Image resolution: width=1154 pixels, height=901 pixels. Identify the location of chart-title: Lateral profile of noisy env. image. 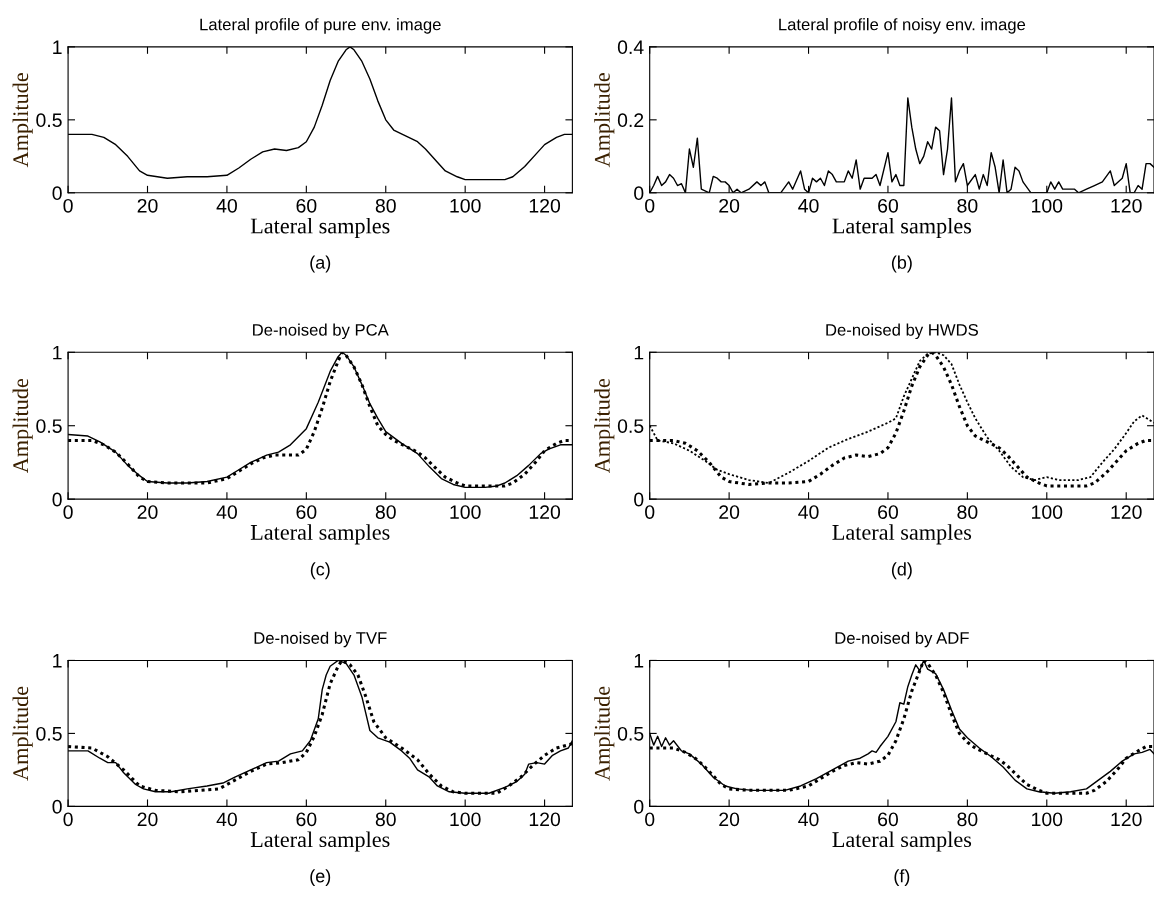
(902, 26).